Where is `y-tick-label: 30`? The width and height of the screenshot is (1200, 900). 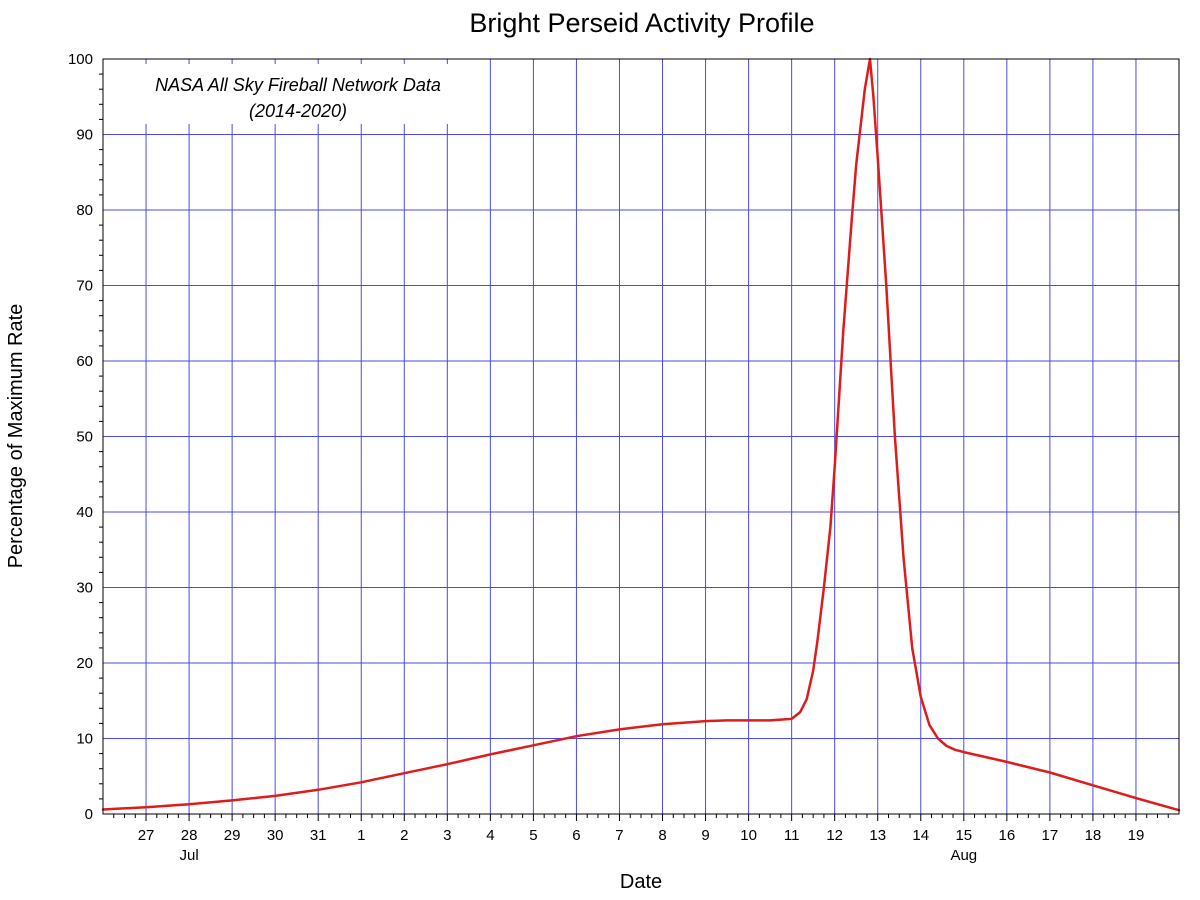 y-tick-label: 30 is located at coordinates (84, 588).